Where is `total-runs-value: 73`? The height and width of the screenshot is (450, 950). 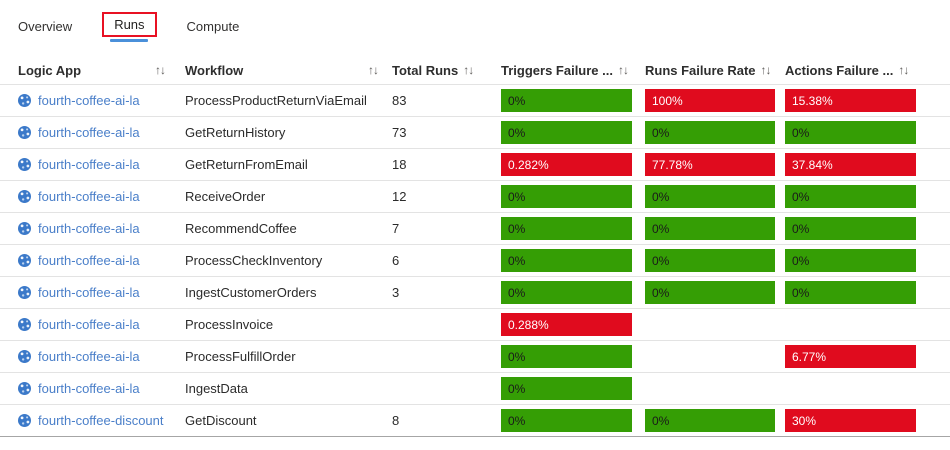 total-runs-value: 73 is located at coordinates (399, 132).